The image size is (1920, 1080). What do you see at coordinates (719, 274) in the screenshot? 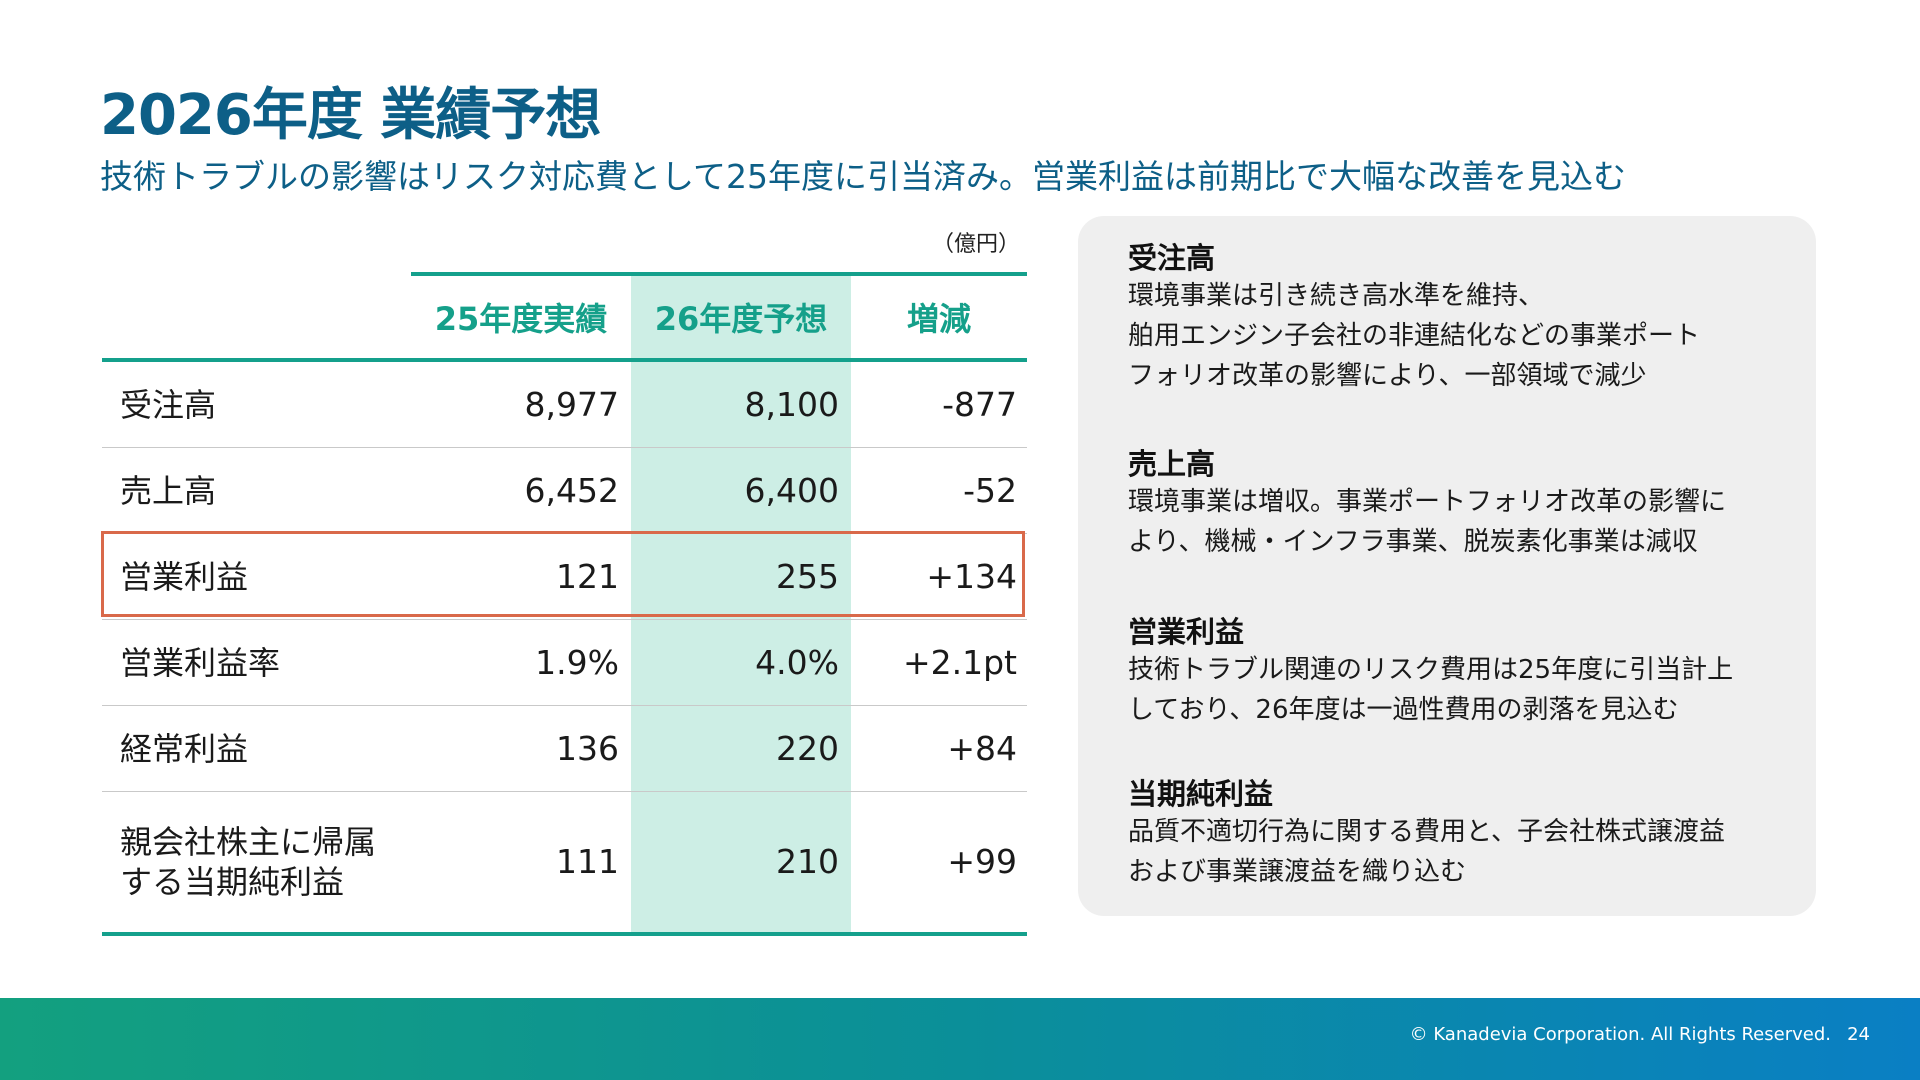
I see `header-top-rule` at bounding box center [719, 274].